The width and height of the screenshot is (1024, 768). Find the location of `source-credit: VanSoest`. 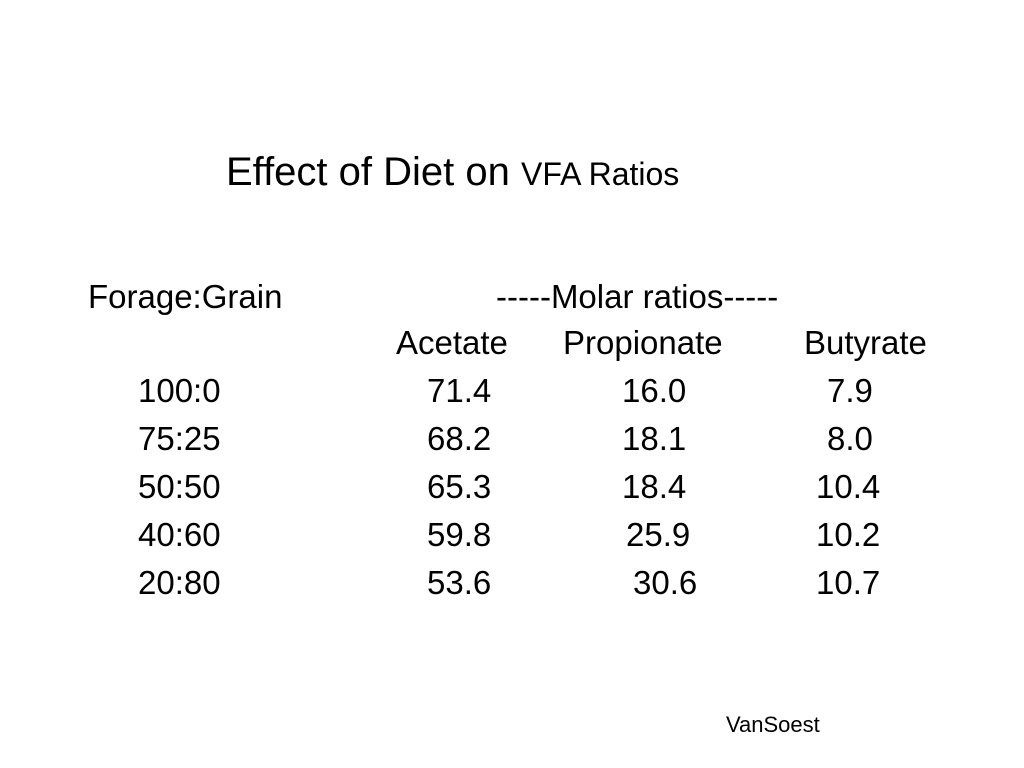

source-credit: VanSoest is located at coordinates (773, 724).